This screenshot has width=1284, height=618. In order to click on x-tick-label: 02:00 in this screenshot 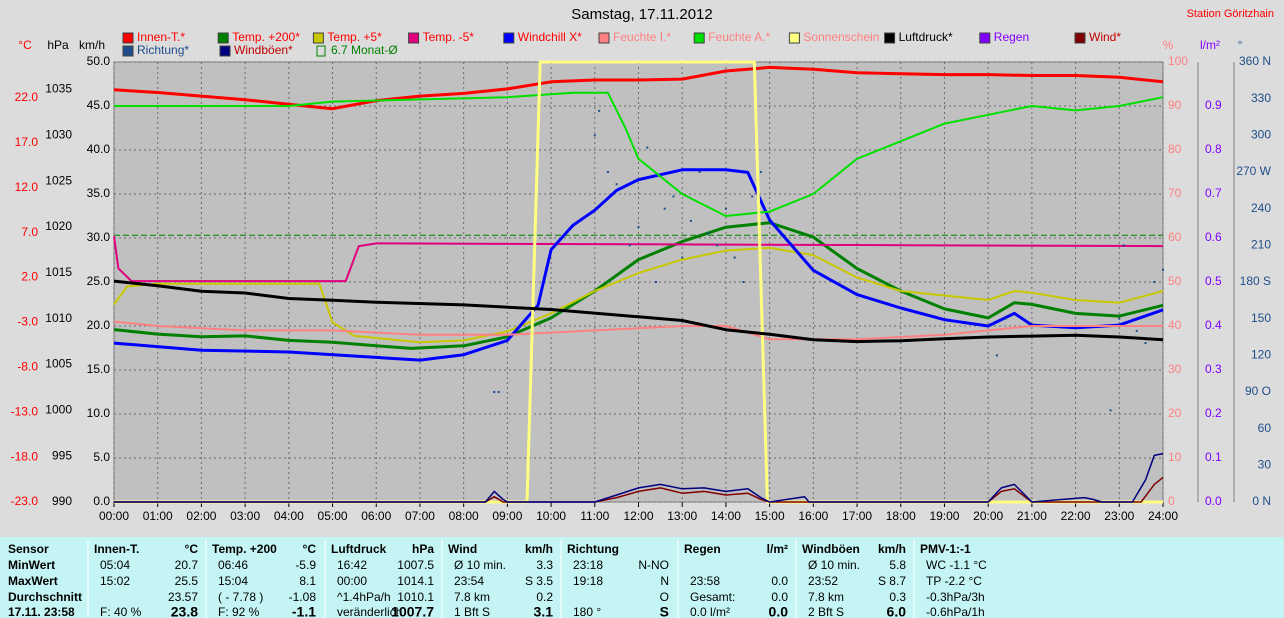, I will do `click(201, 516)`.